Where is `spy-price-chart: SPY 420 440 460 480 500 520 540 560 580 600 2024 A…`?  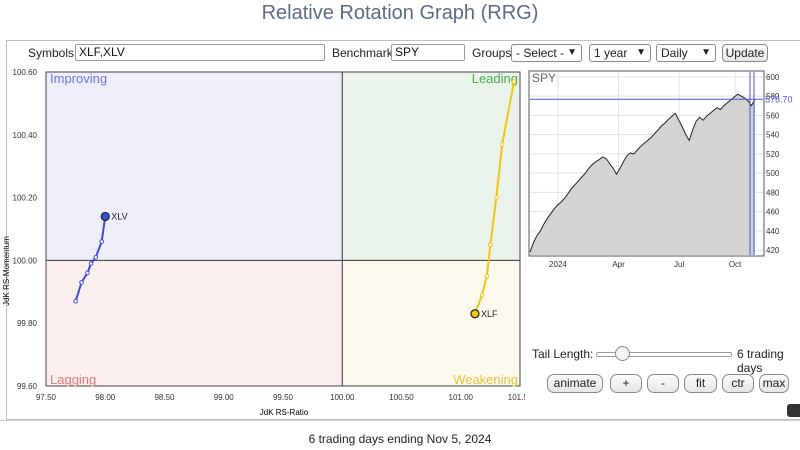
spy-price-chart: SPY 420 440 460 480 500 520 540 560 580 600 2024 A… is located at coordinates (660, 169).